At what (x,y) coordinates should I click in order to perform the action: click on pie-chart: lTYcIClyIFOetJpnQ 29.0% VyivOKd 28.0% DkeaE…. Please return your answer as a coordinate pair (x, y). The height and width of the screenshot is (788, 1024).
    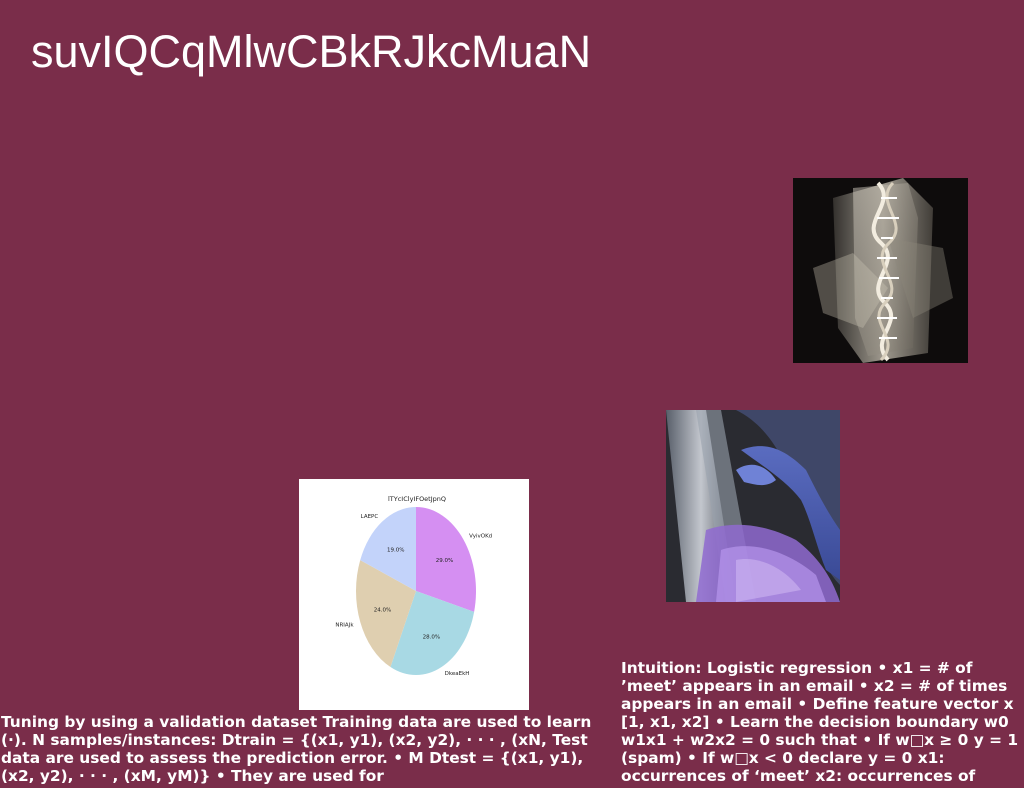
    Looking at the image, I should click on (414, 594).